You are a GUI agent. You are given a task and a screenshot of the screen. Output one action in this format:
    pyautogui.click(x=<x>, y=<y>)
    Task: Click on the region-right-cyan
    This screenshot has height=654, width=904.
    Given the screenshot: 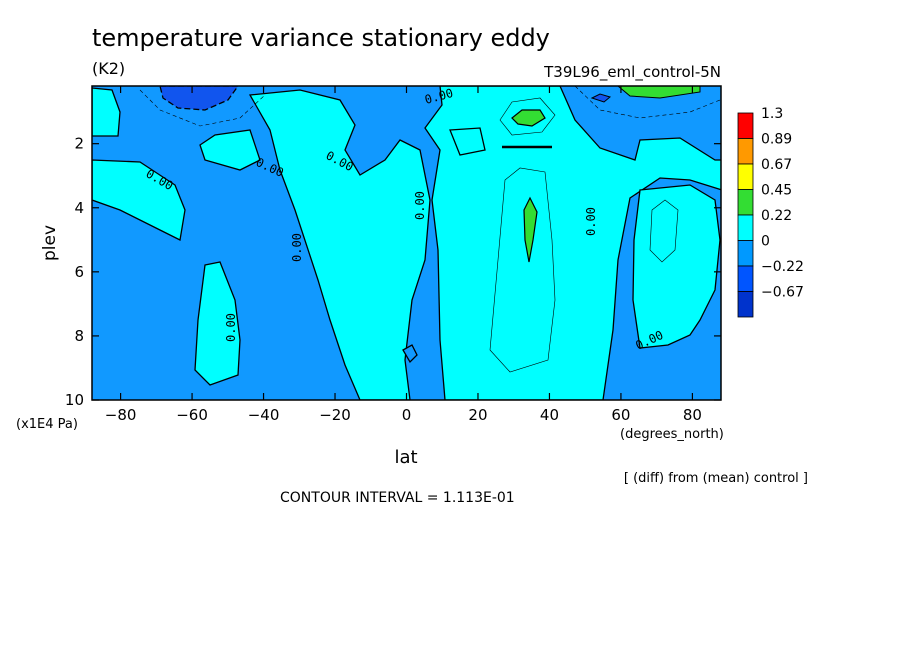 What is the action you would take?
    pyautogui.click(x=676, y=266)
    